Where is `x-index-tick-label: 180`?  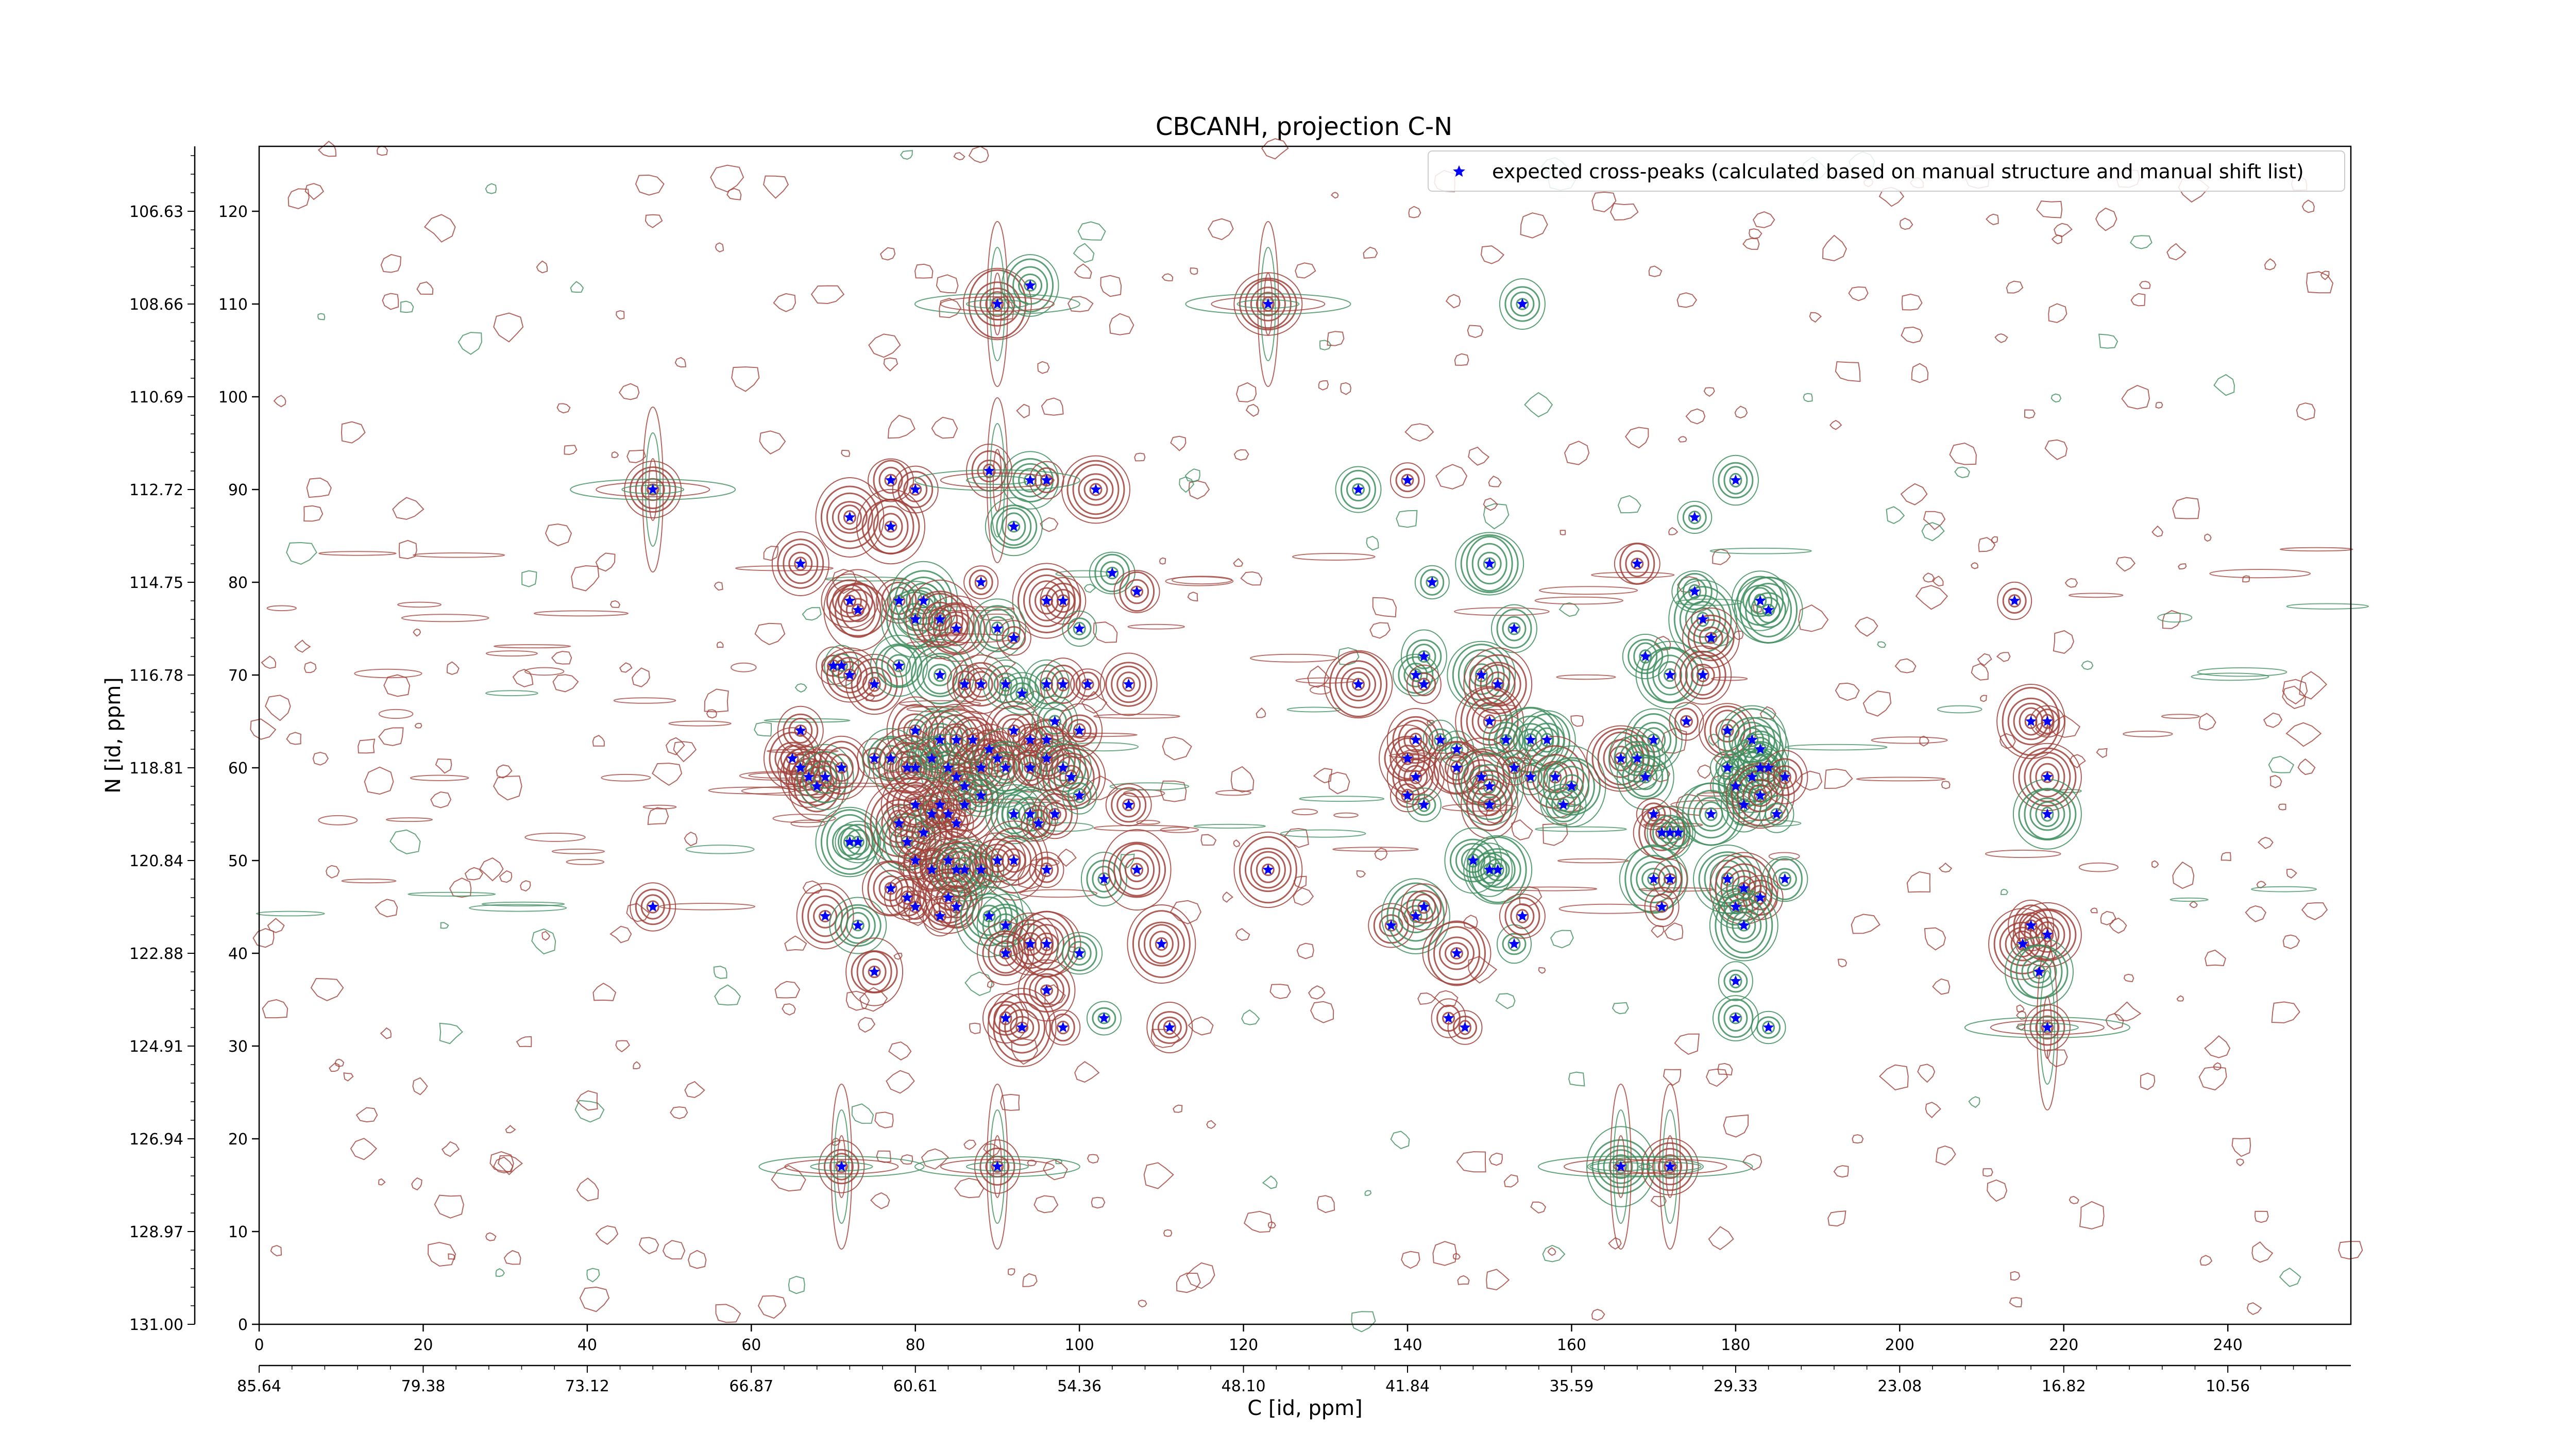
x-index-tick-label: 180 is located at coordinates (1735, 1345).